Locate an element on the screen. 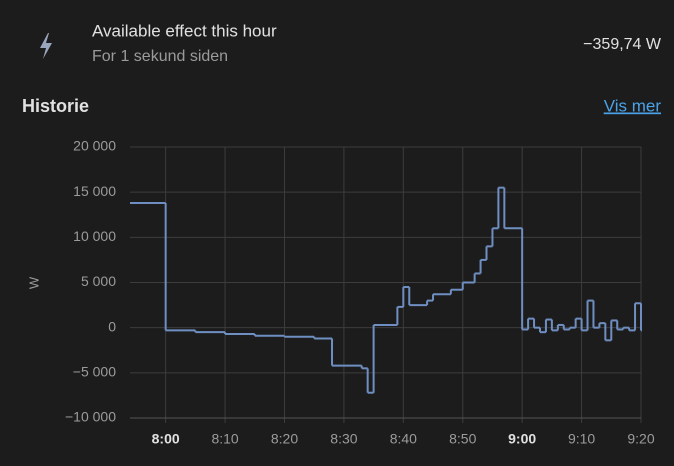 This screenshot has height=466, width=674. y-tick-label: 0 is located at coordinates (112, 326).